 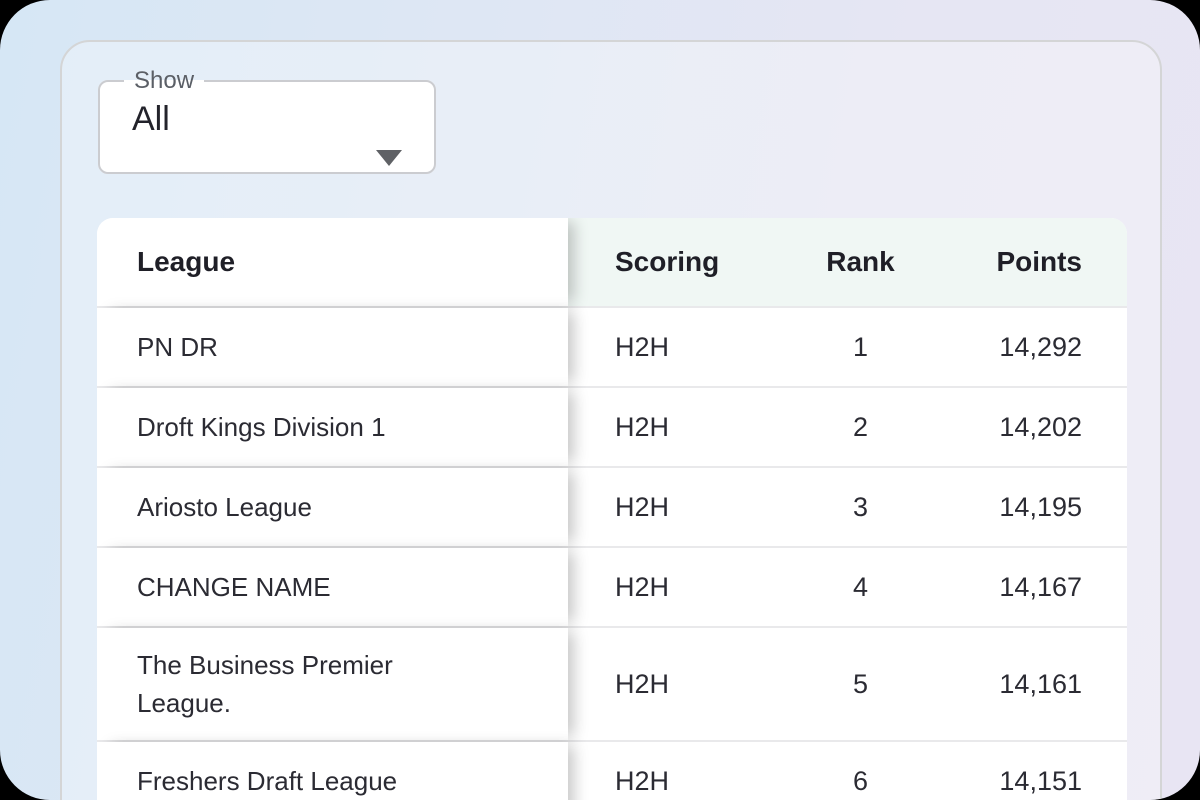 I want to click on table-row: CHANGE NAME H2H 4 14,167, so click(x=612, y=588).